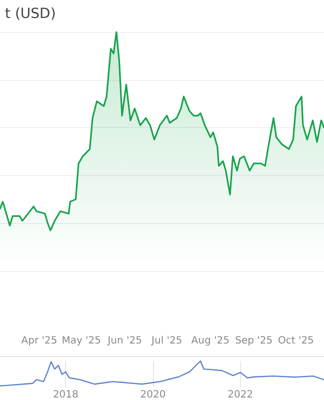 The height and width of the screenshot is (400, 324). What do you see at coordinates (124, 341) in the screenshot?
I see `x-tick-label: Jun '25` at bounding box center [124, 341].